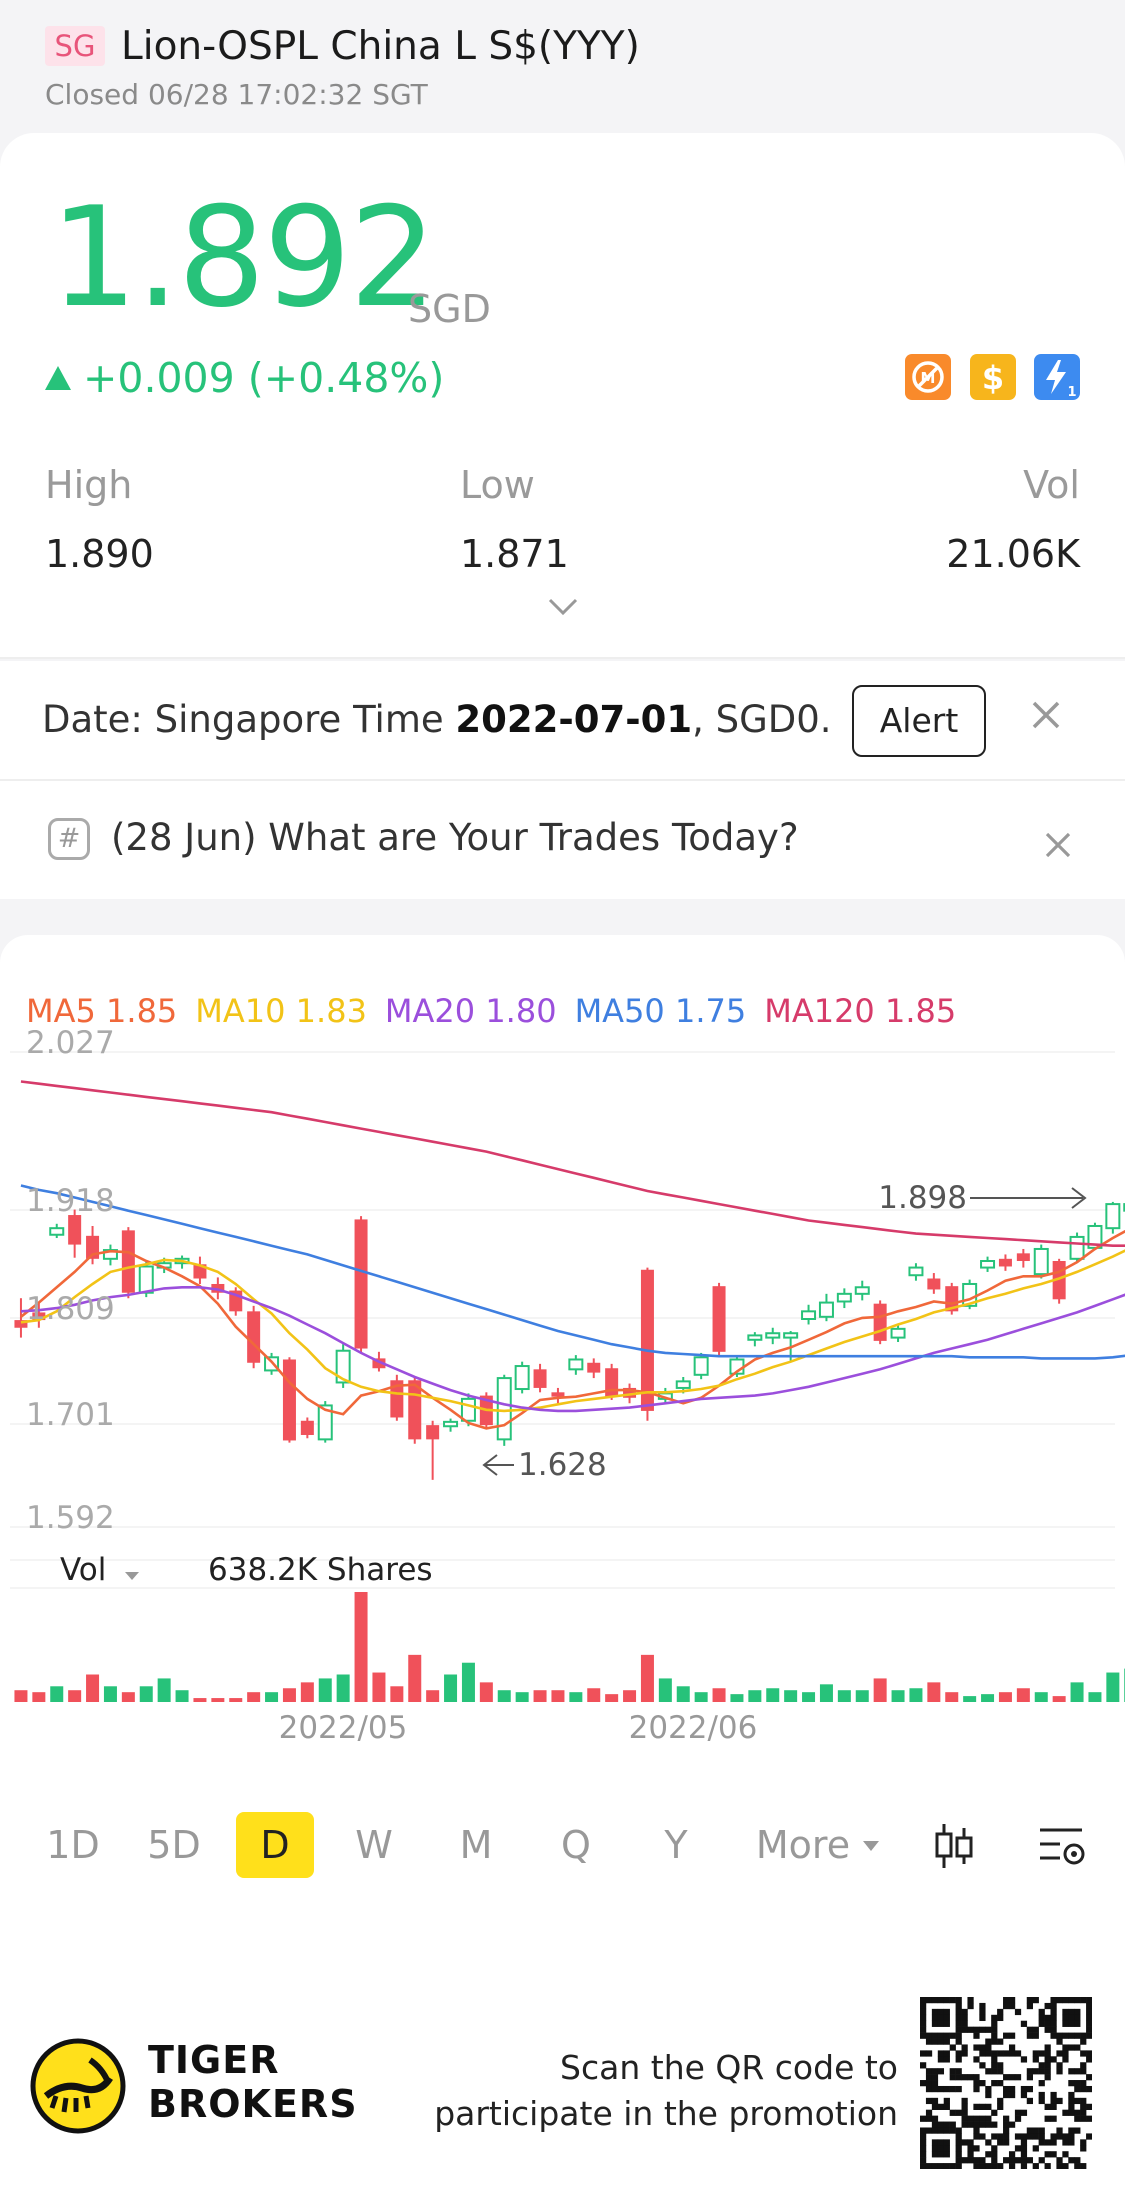  Describe the element at coordinates (455, 837) in the screenshot. I see `topic-text: (28 Jun) What are Your Trades Today?` at that location.